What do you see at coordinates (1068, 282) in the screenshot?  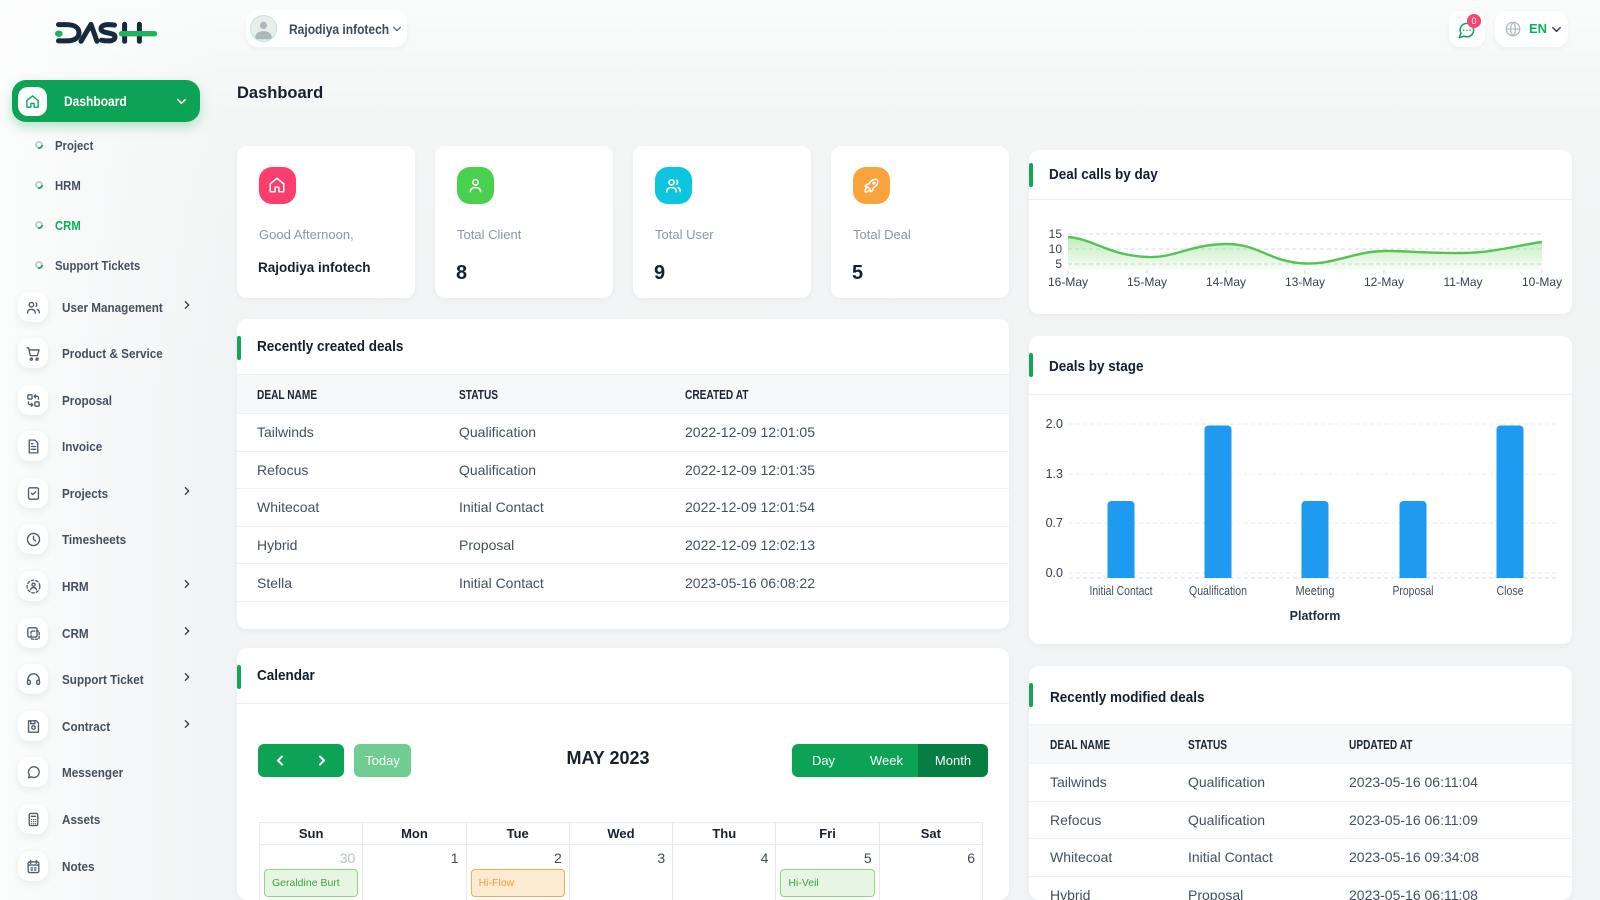 I see `svg-text: 16-May` at bounding box center [1068, 282].